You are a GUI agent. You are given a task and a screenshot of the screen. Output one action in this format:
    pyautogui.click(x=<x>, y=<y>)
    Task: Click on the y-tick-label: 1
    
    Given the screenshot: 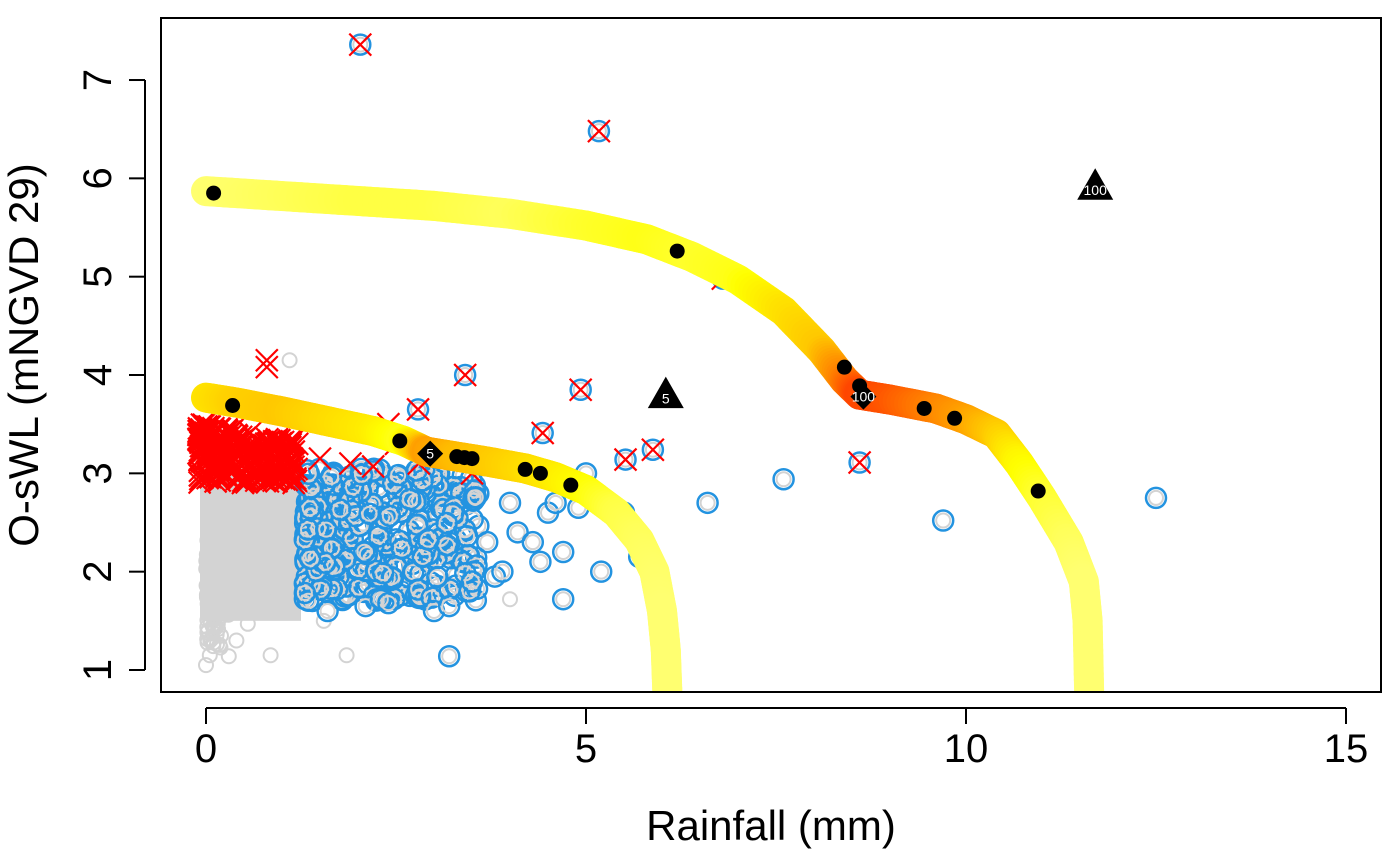 What is the action you would take?
    pyautogui.click(x=98, y=670)
    